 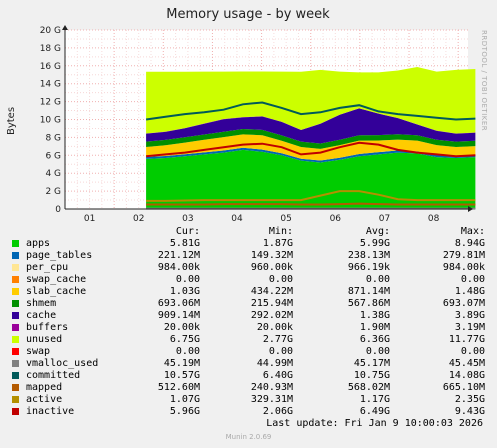 I want to click on legend-min-value: 960.00k, so click(x=271, y=267).